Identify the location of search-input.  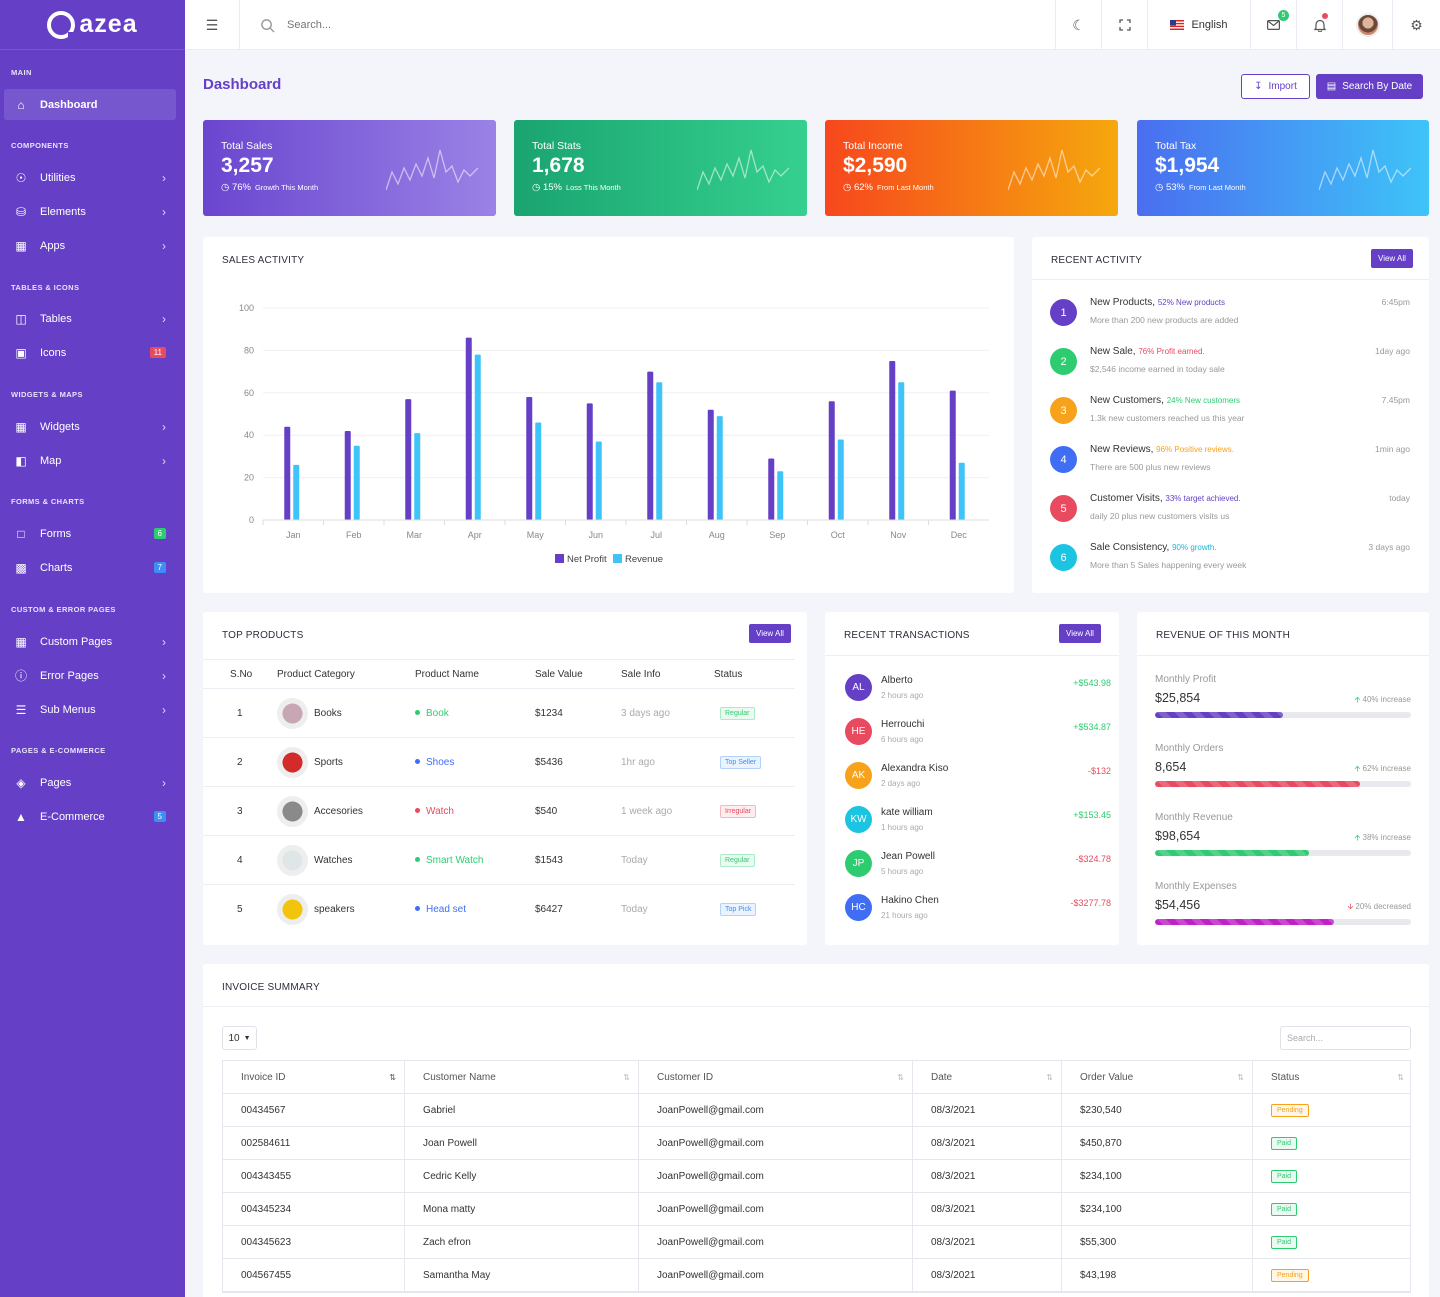
(387, 25).